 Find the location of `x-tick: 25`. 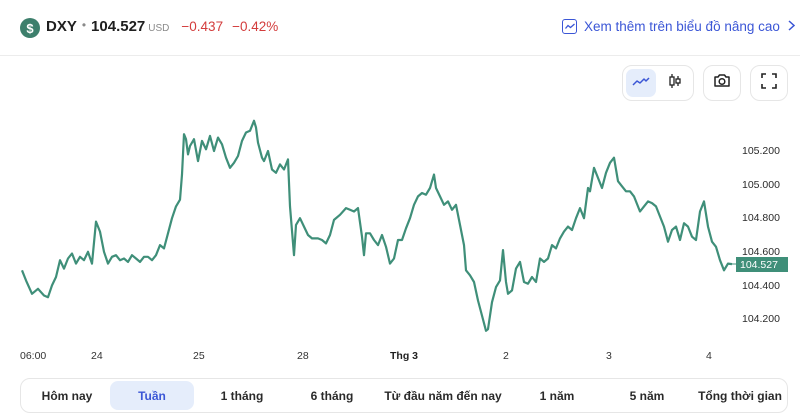

x-tick: 25 is located at coordinates (199, 356).